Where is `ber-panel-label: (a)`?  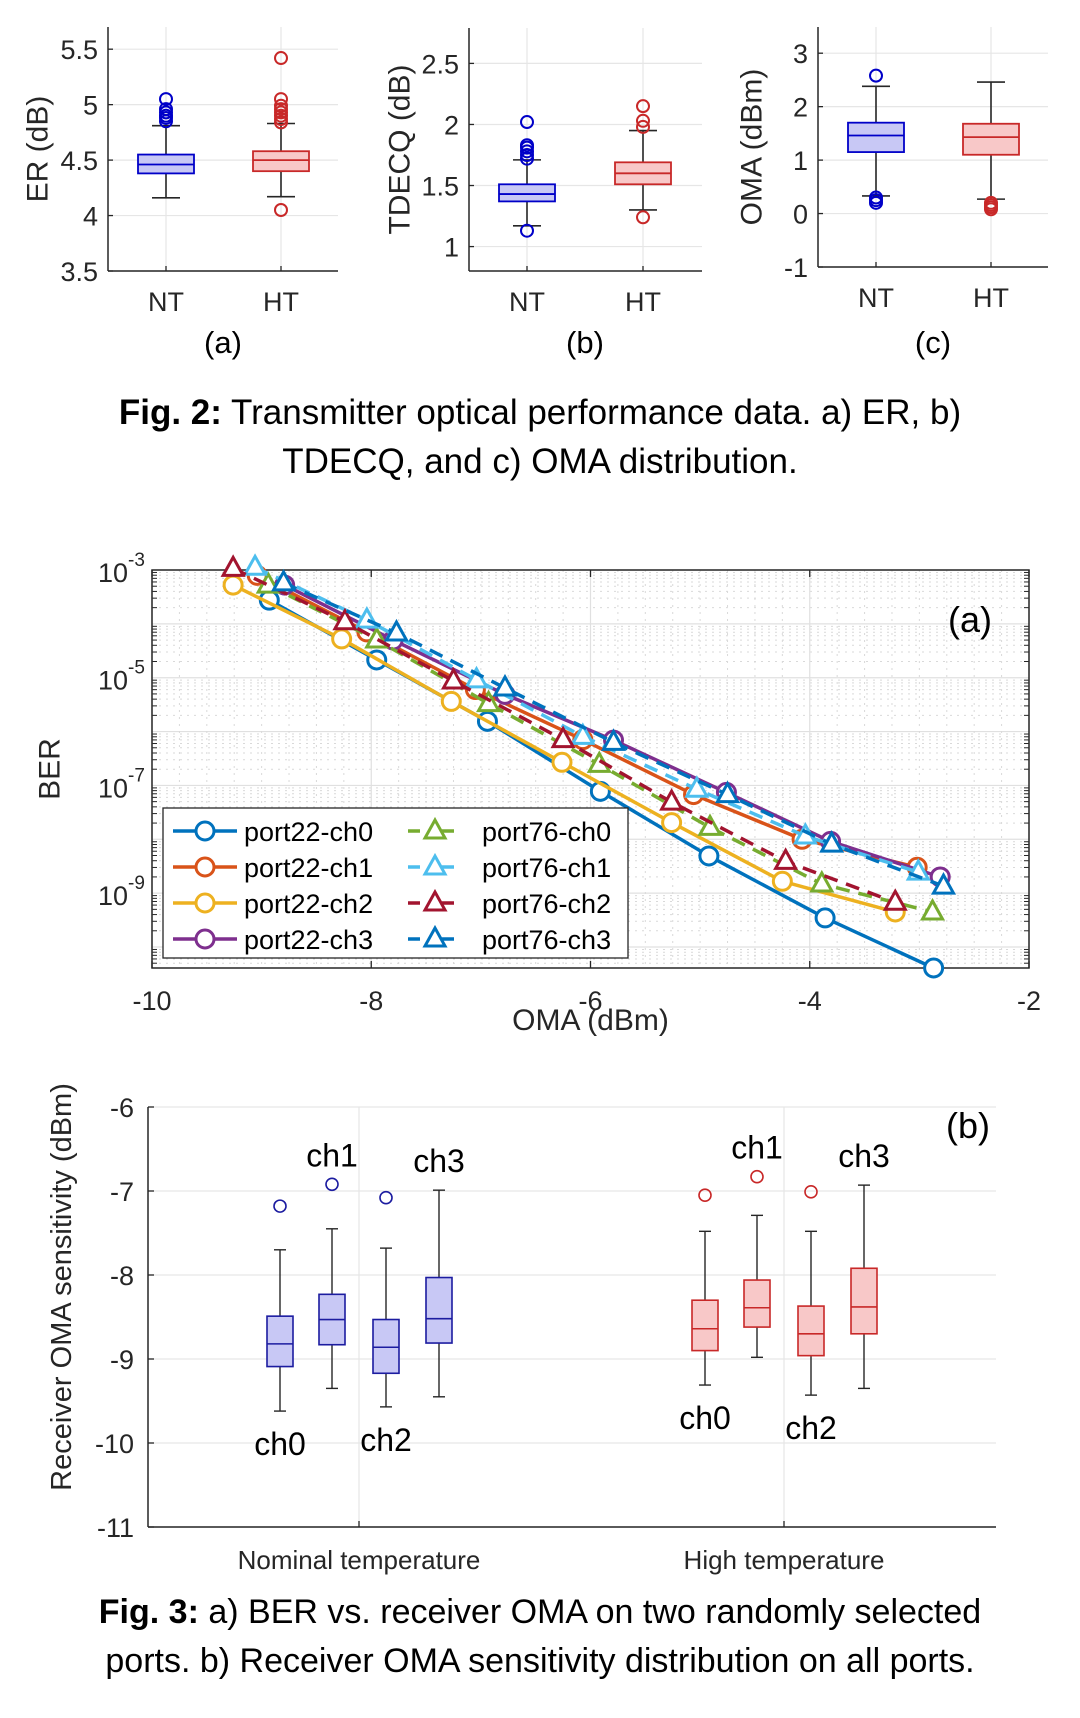 ber-panel-label: (a) is located at coordinates (970, 619).